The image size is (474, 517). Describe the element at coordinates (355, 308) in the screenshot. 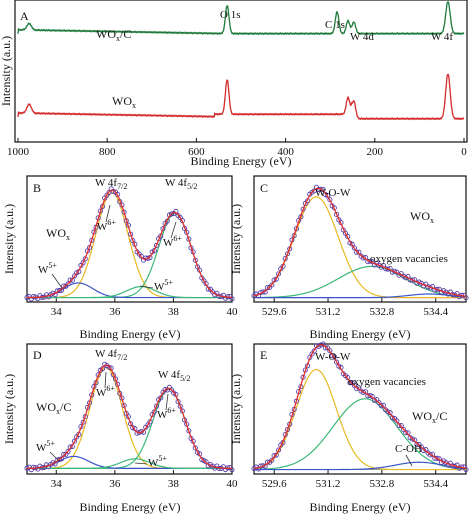

I see `panel-c-x-ticks: 529.6 531.2 532.8 534.4` at that location.